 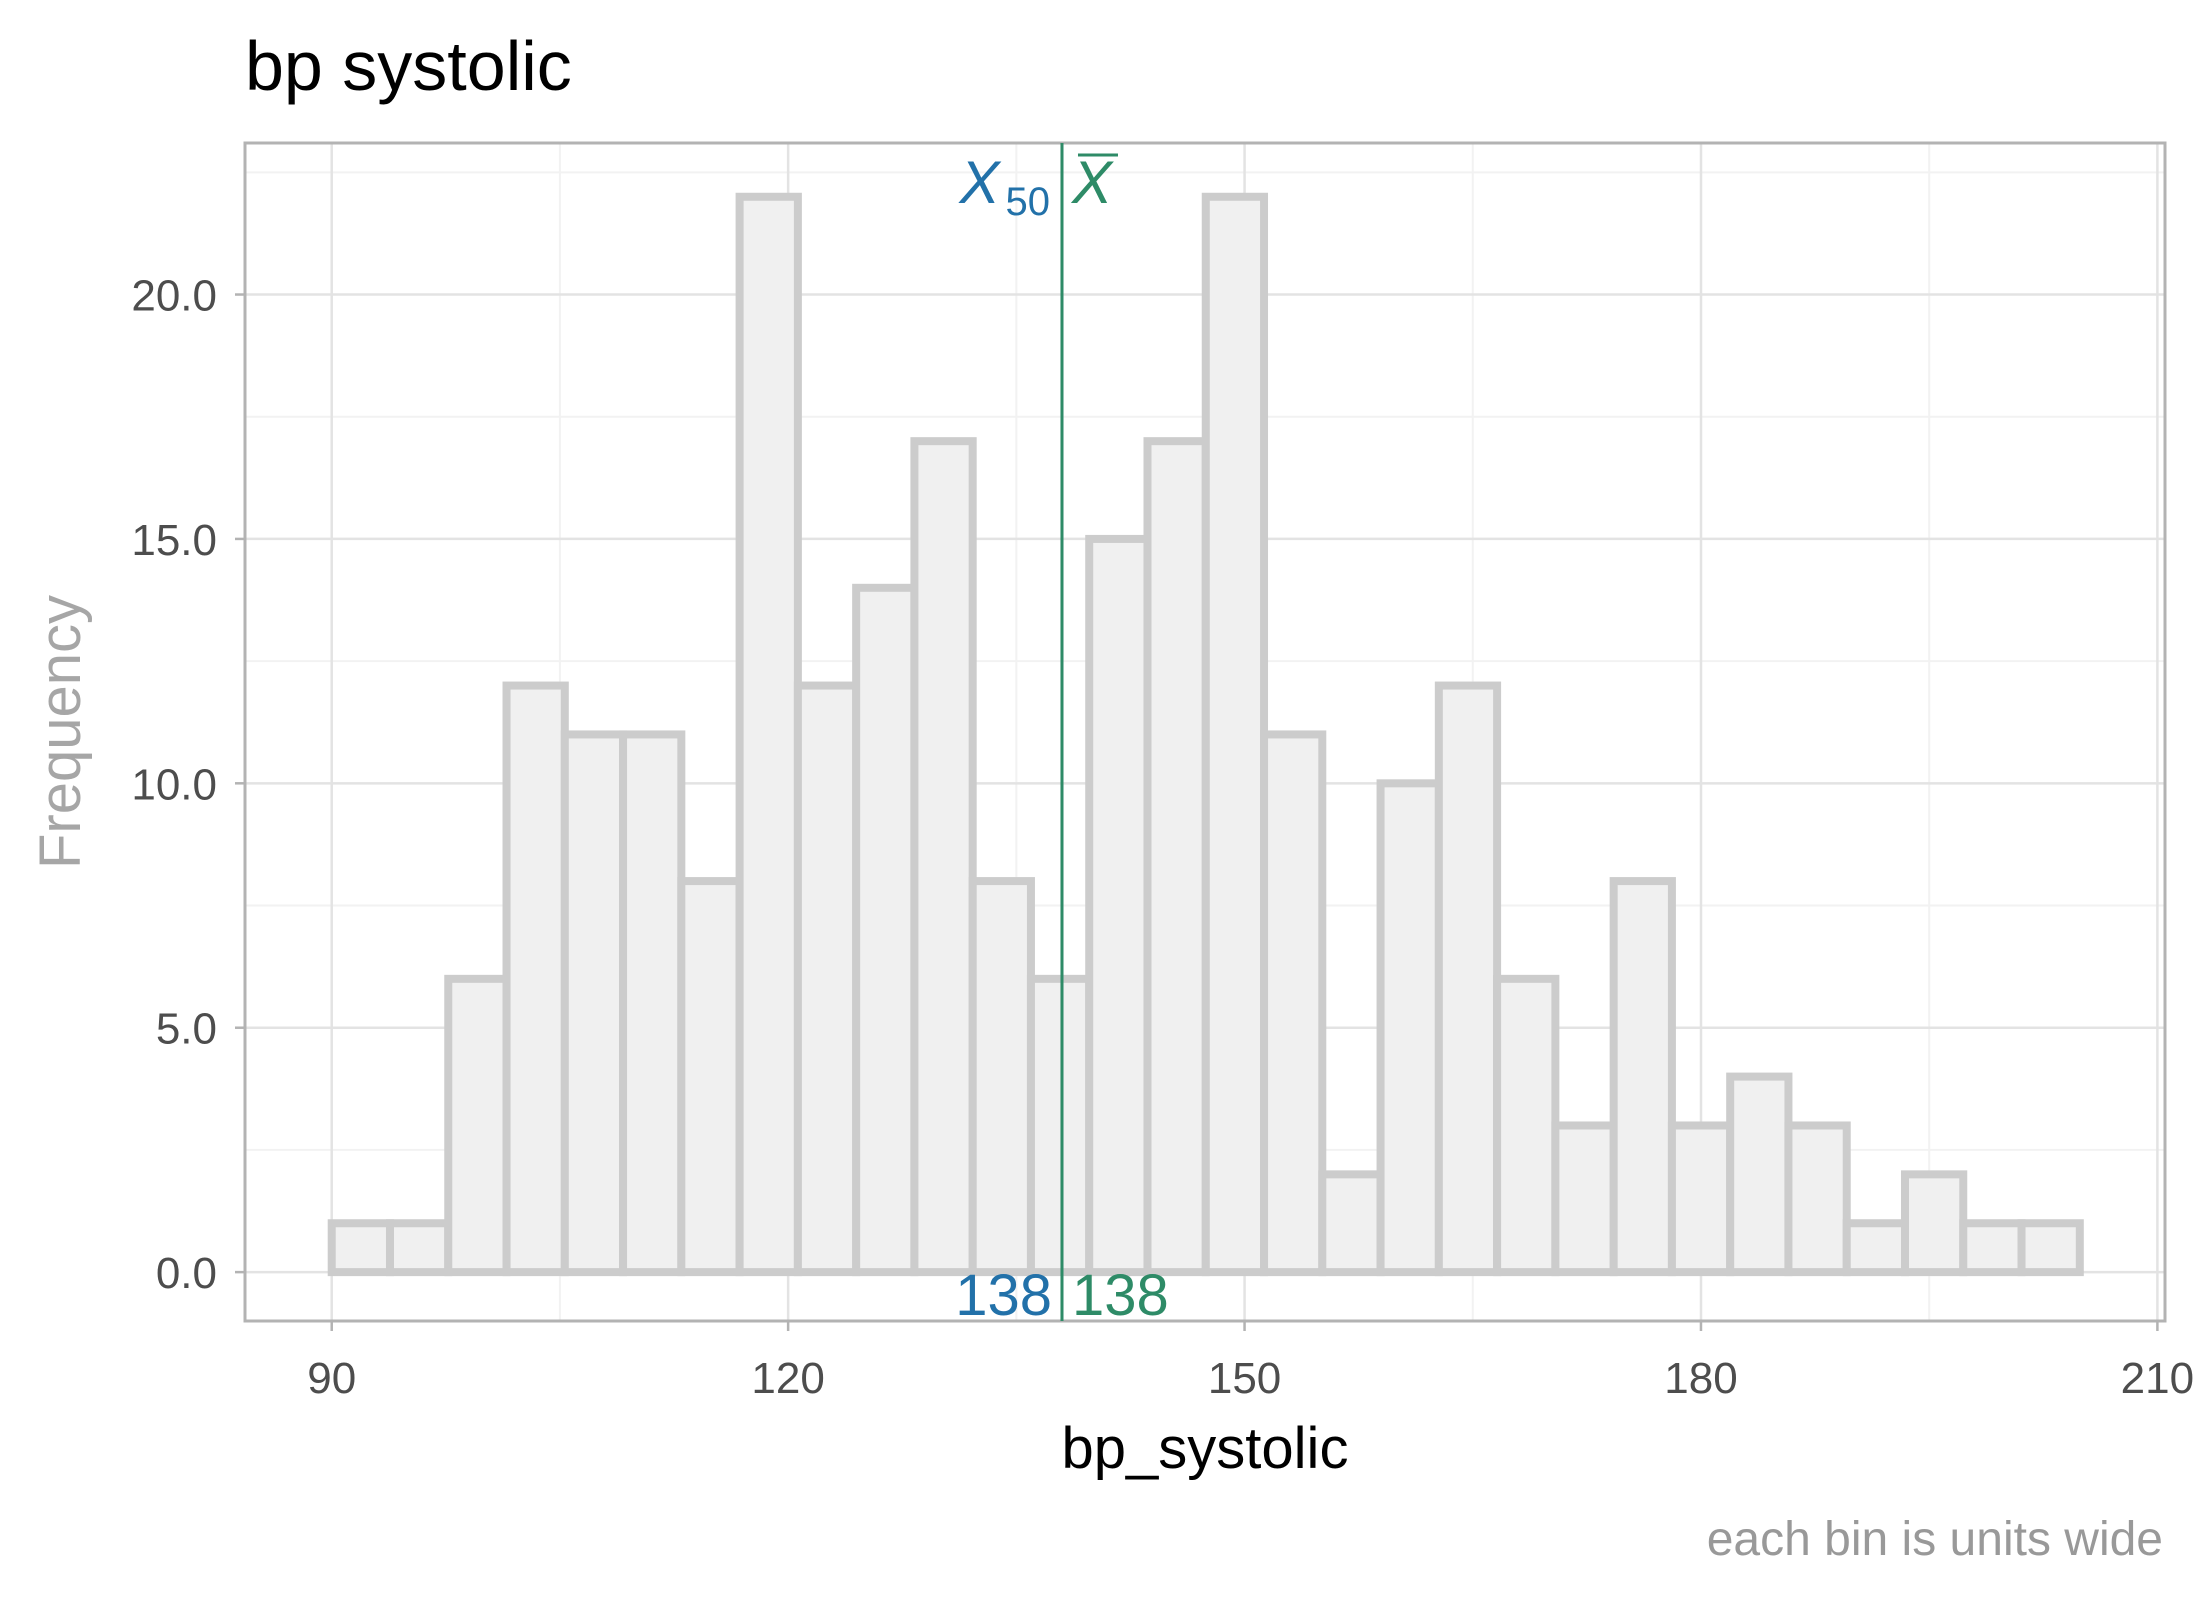 What do you see at coordinates (979, 182) in the screenshot?
I see `median-symbol-letter: X` at bounding box center [979, 182].